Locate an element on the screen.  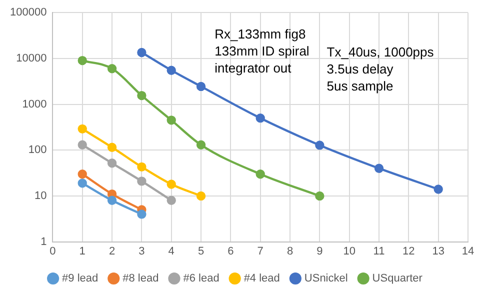
x-tick-label: 5 is located at coordinates (201, 251).